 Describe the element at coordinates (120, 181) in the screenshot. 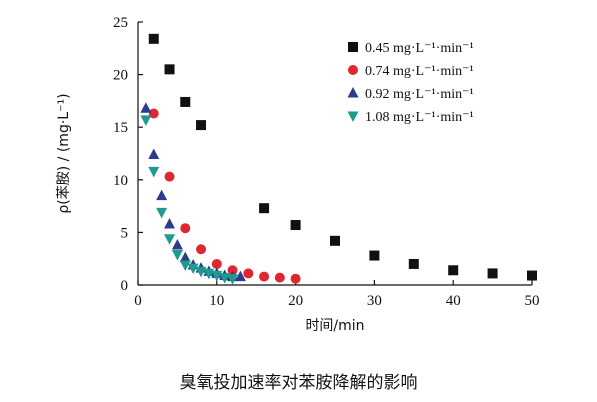

I see `y-tick-label: 10` at that location.